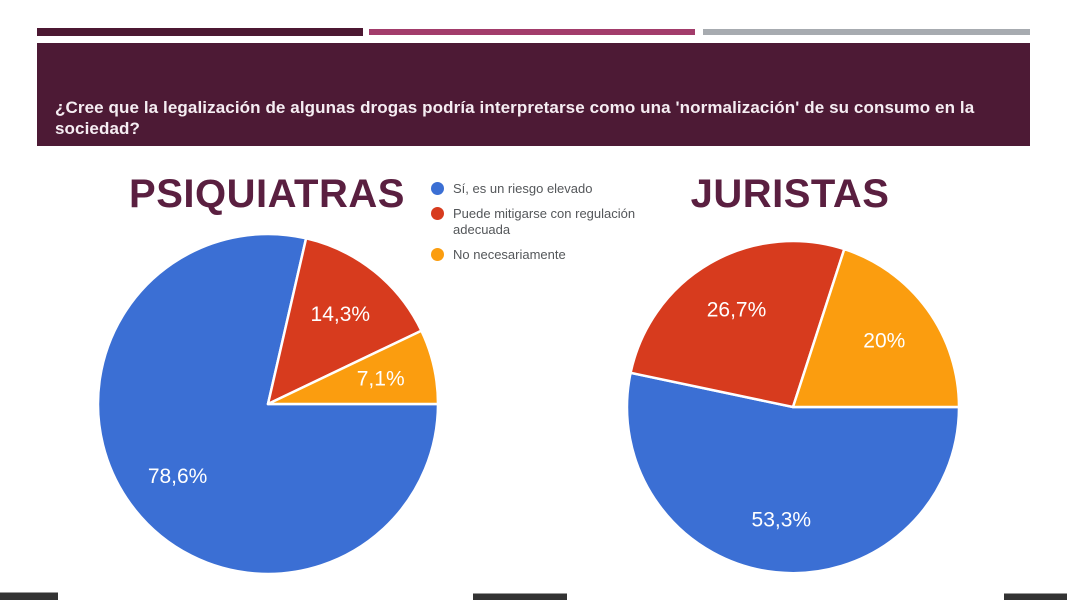  What do you see at coordinates (1035, 596) in the screenshot?
I see `bottom-accent-bar-right` at bounding box center [1035, 596].